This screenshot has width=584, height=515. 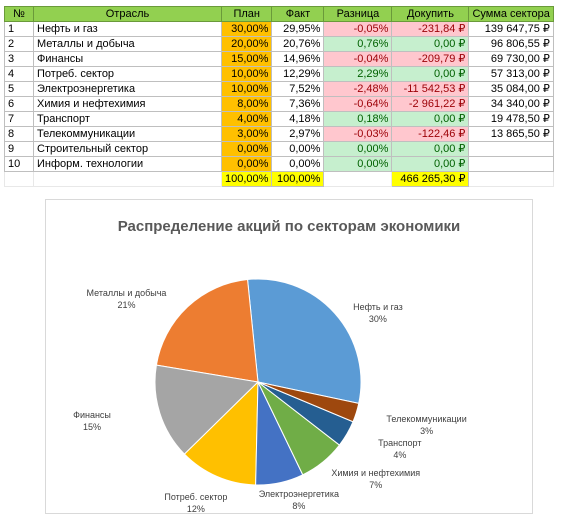 I want to click on buy-cell: -231,84 ₽, so click(x=430, y=29).